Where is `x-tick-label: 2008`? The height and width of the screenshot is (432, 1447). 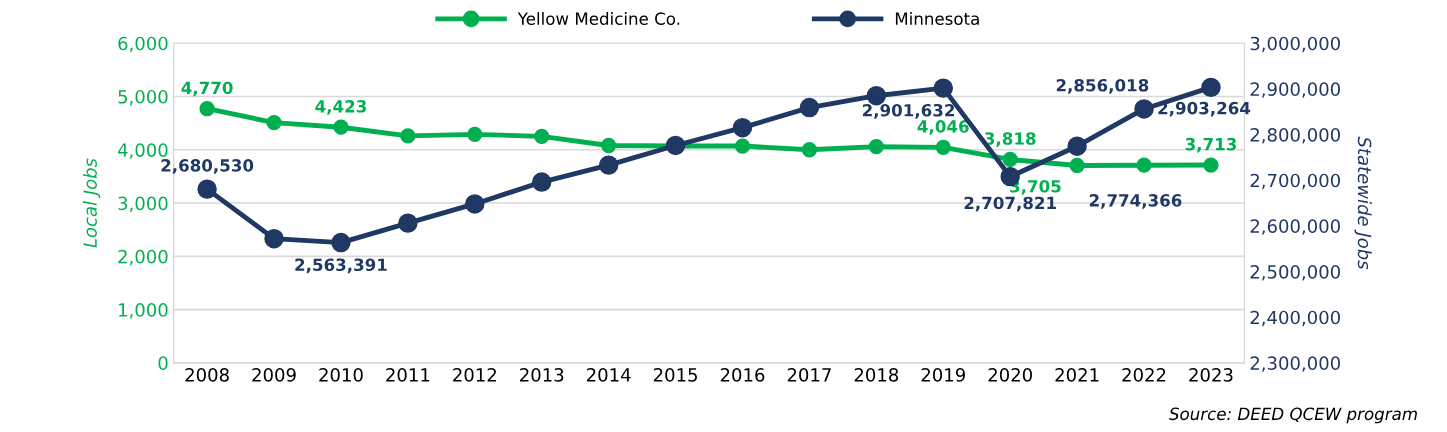 x-tick-label: 2008 is located at coordinates (207, 375).